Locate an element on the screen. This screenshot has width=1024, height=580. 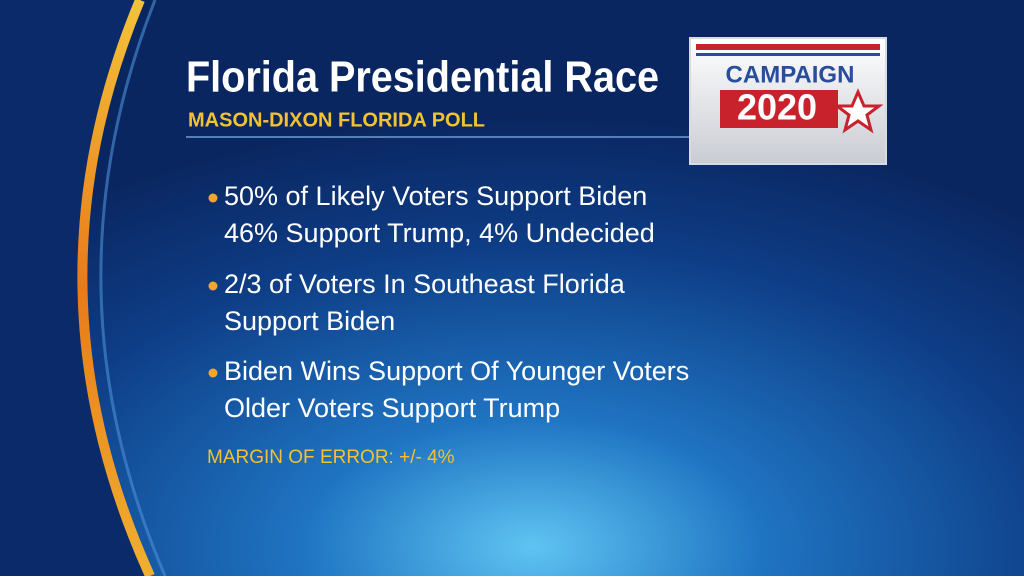
accent-arc is located at coordinates (116, 289).